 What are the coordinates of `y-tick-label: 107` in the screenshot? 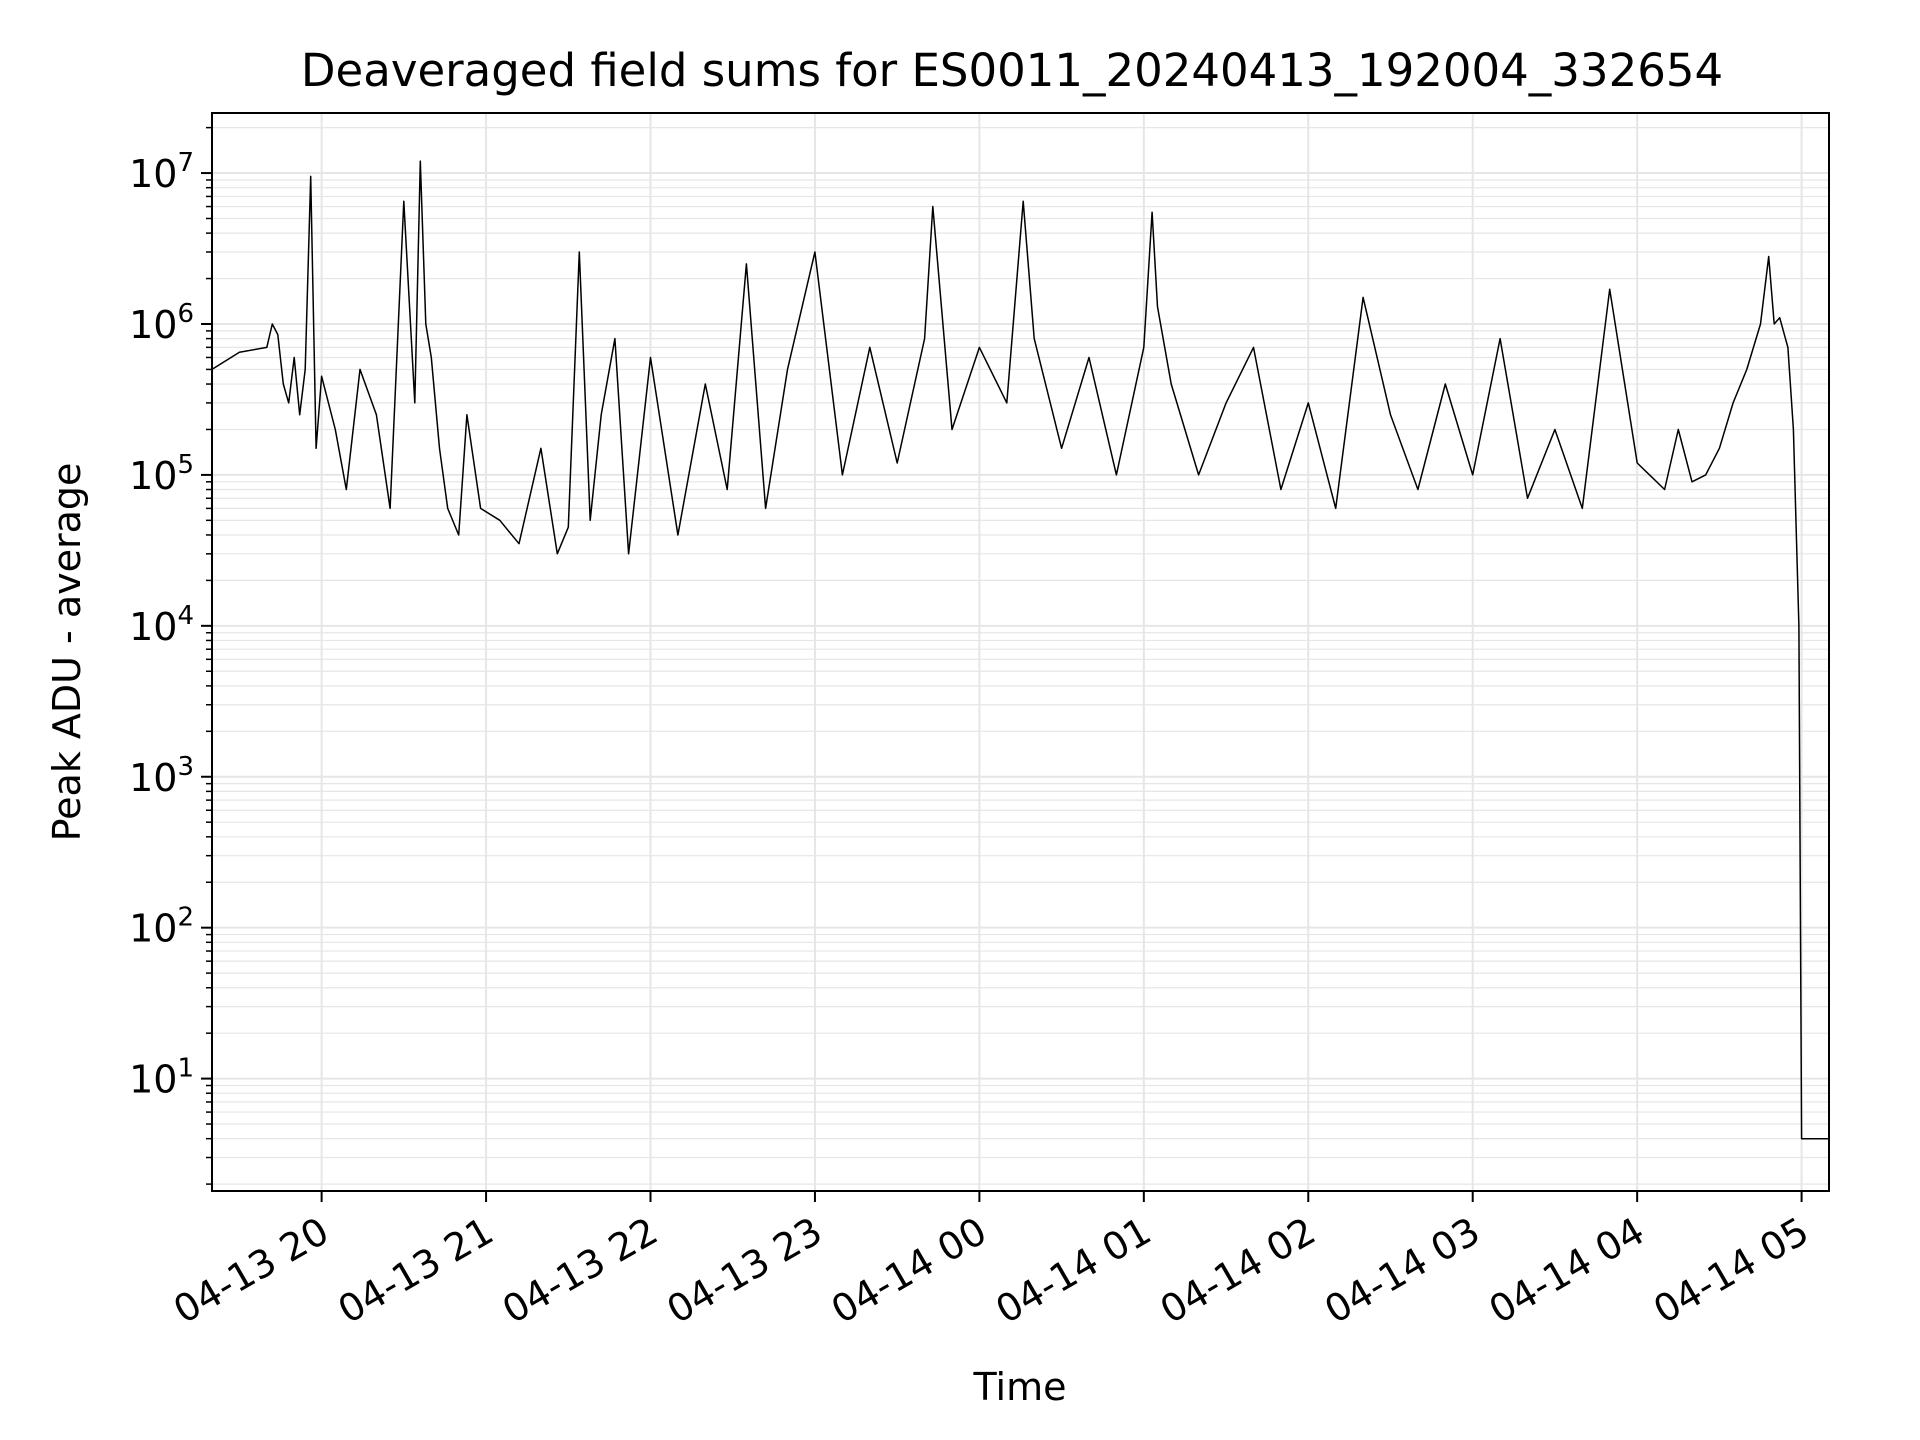 It's located at (161, 172).